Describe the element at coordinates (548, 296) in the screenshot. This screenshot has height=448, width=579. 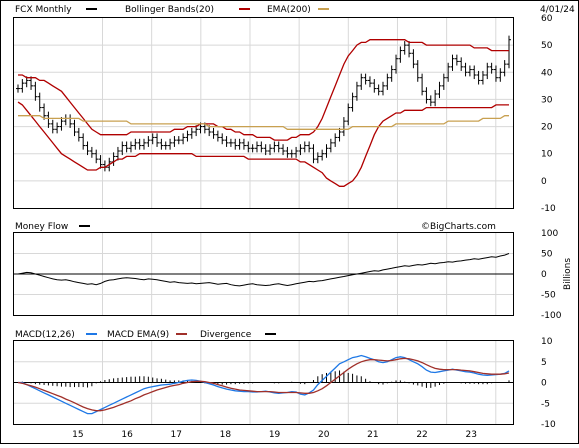
I see `y-tick-label: -50` at that location.